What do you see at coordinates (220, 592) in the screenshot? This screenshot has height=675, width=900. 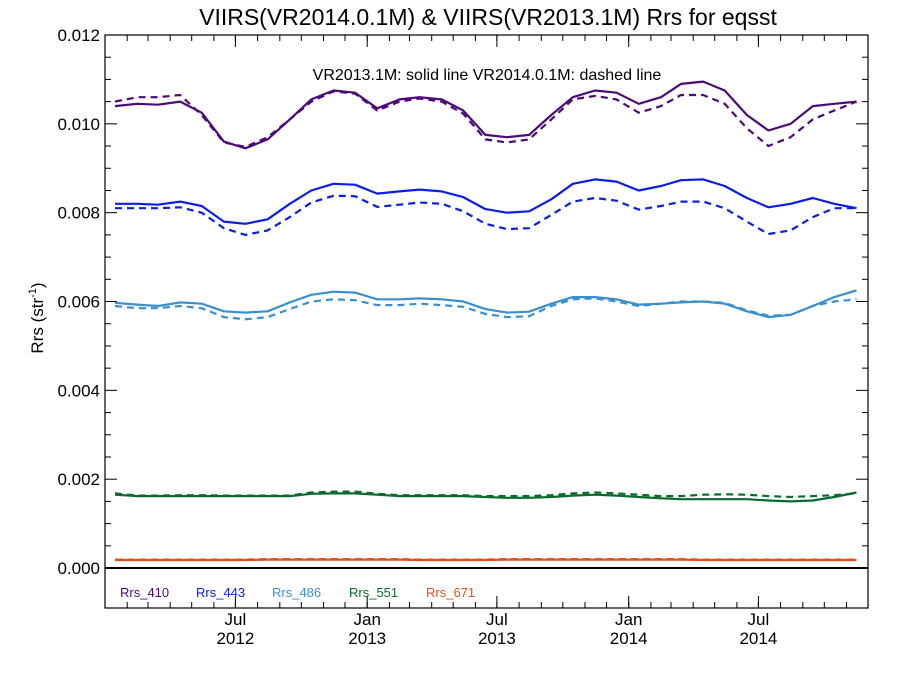 I see `legend-item: Rrs_443` at bounding box center [220, 592].